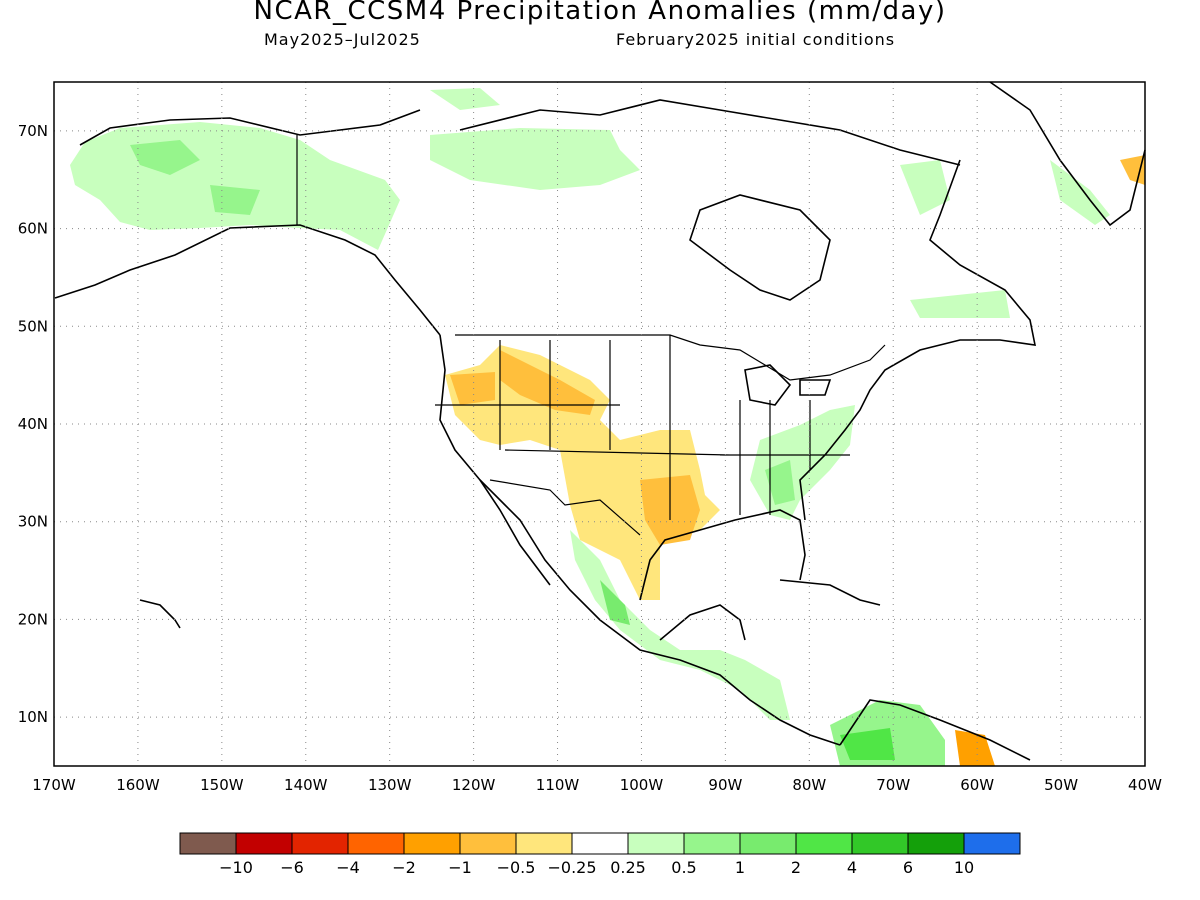  I want to click on coastline-arctic-islands, so click(710, 132).